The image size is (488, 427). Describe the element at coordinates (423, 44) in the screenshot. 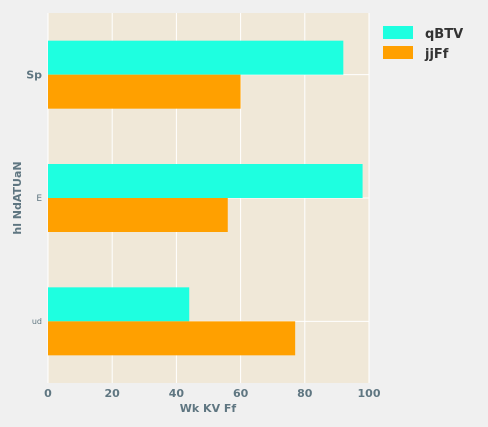

I see `legend: qBTV jjFf` at that location.